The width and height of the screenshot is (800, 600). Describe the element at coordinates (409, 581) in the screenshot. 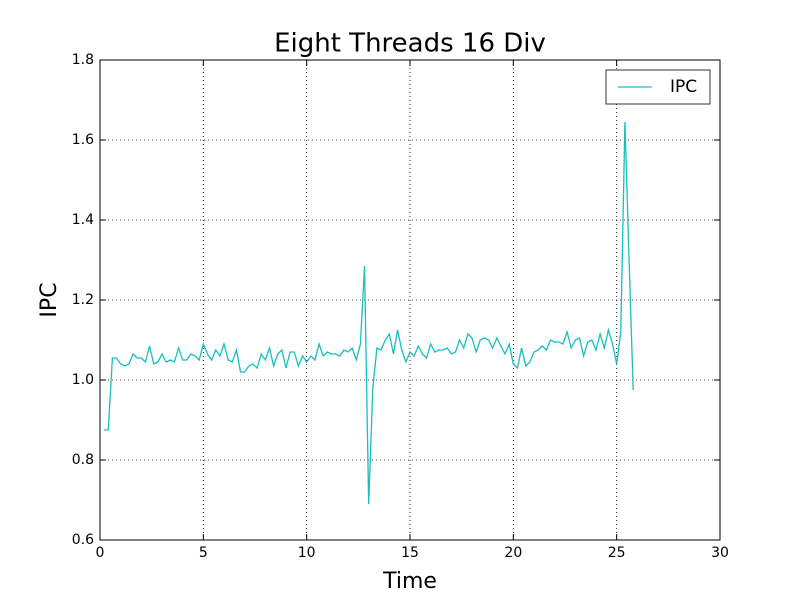

I see `x-axis-label: Time` at that location.